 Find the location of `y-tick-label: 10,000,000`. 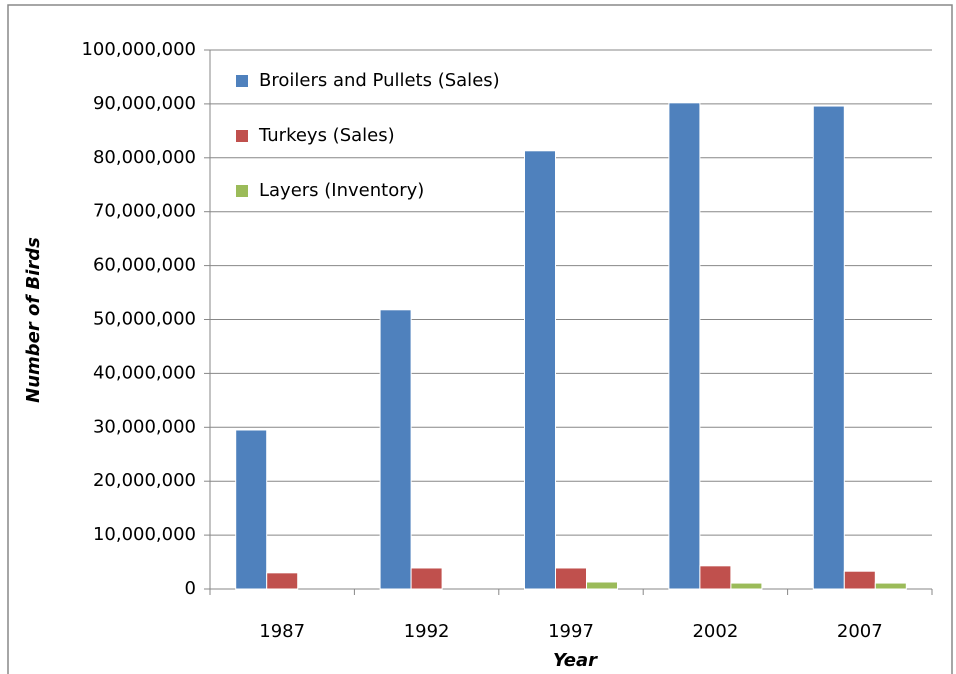

y-tick-label: 10,000,000 is located at coordinates (144, 534).